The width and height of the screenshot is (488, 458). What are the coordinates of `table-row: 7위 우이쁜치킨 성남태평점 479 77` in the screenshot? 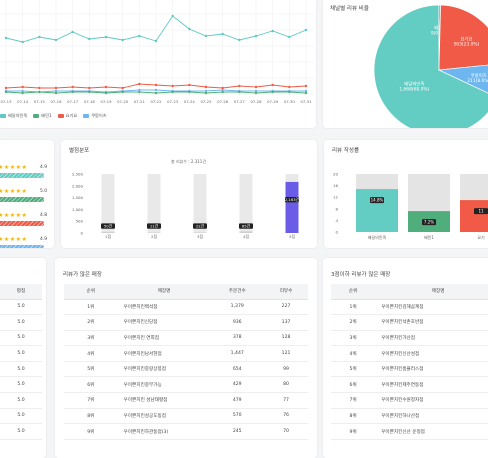 It's located at (186, 400).